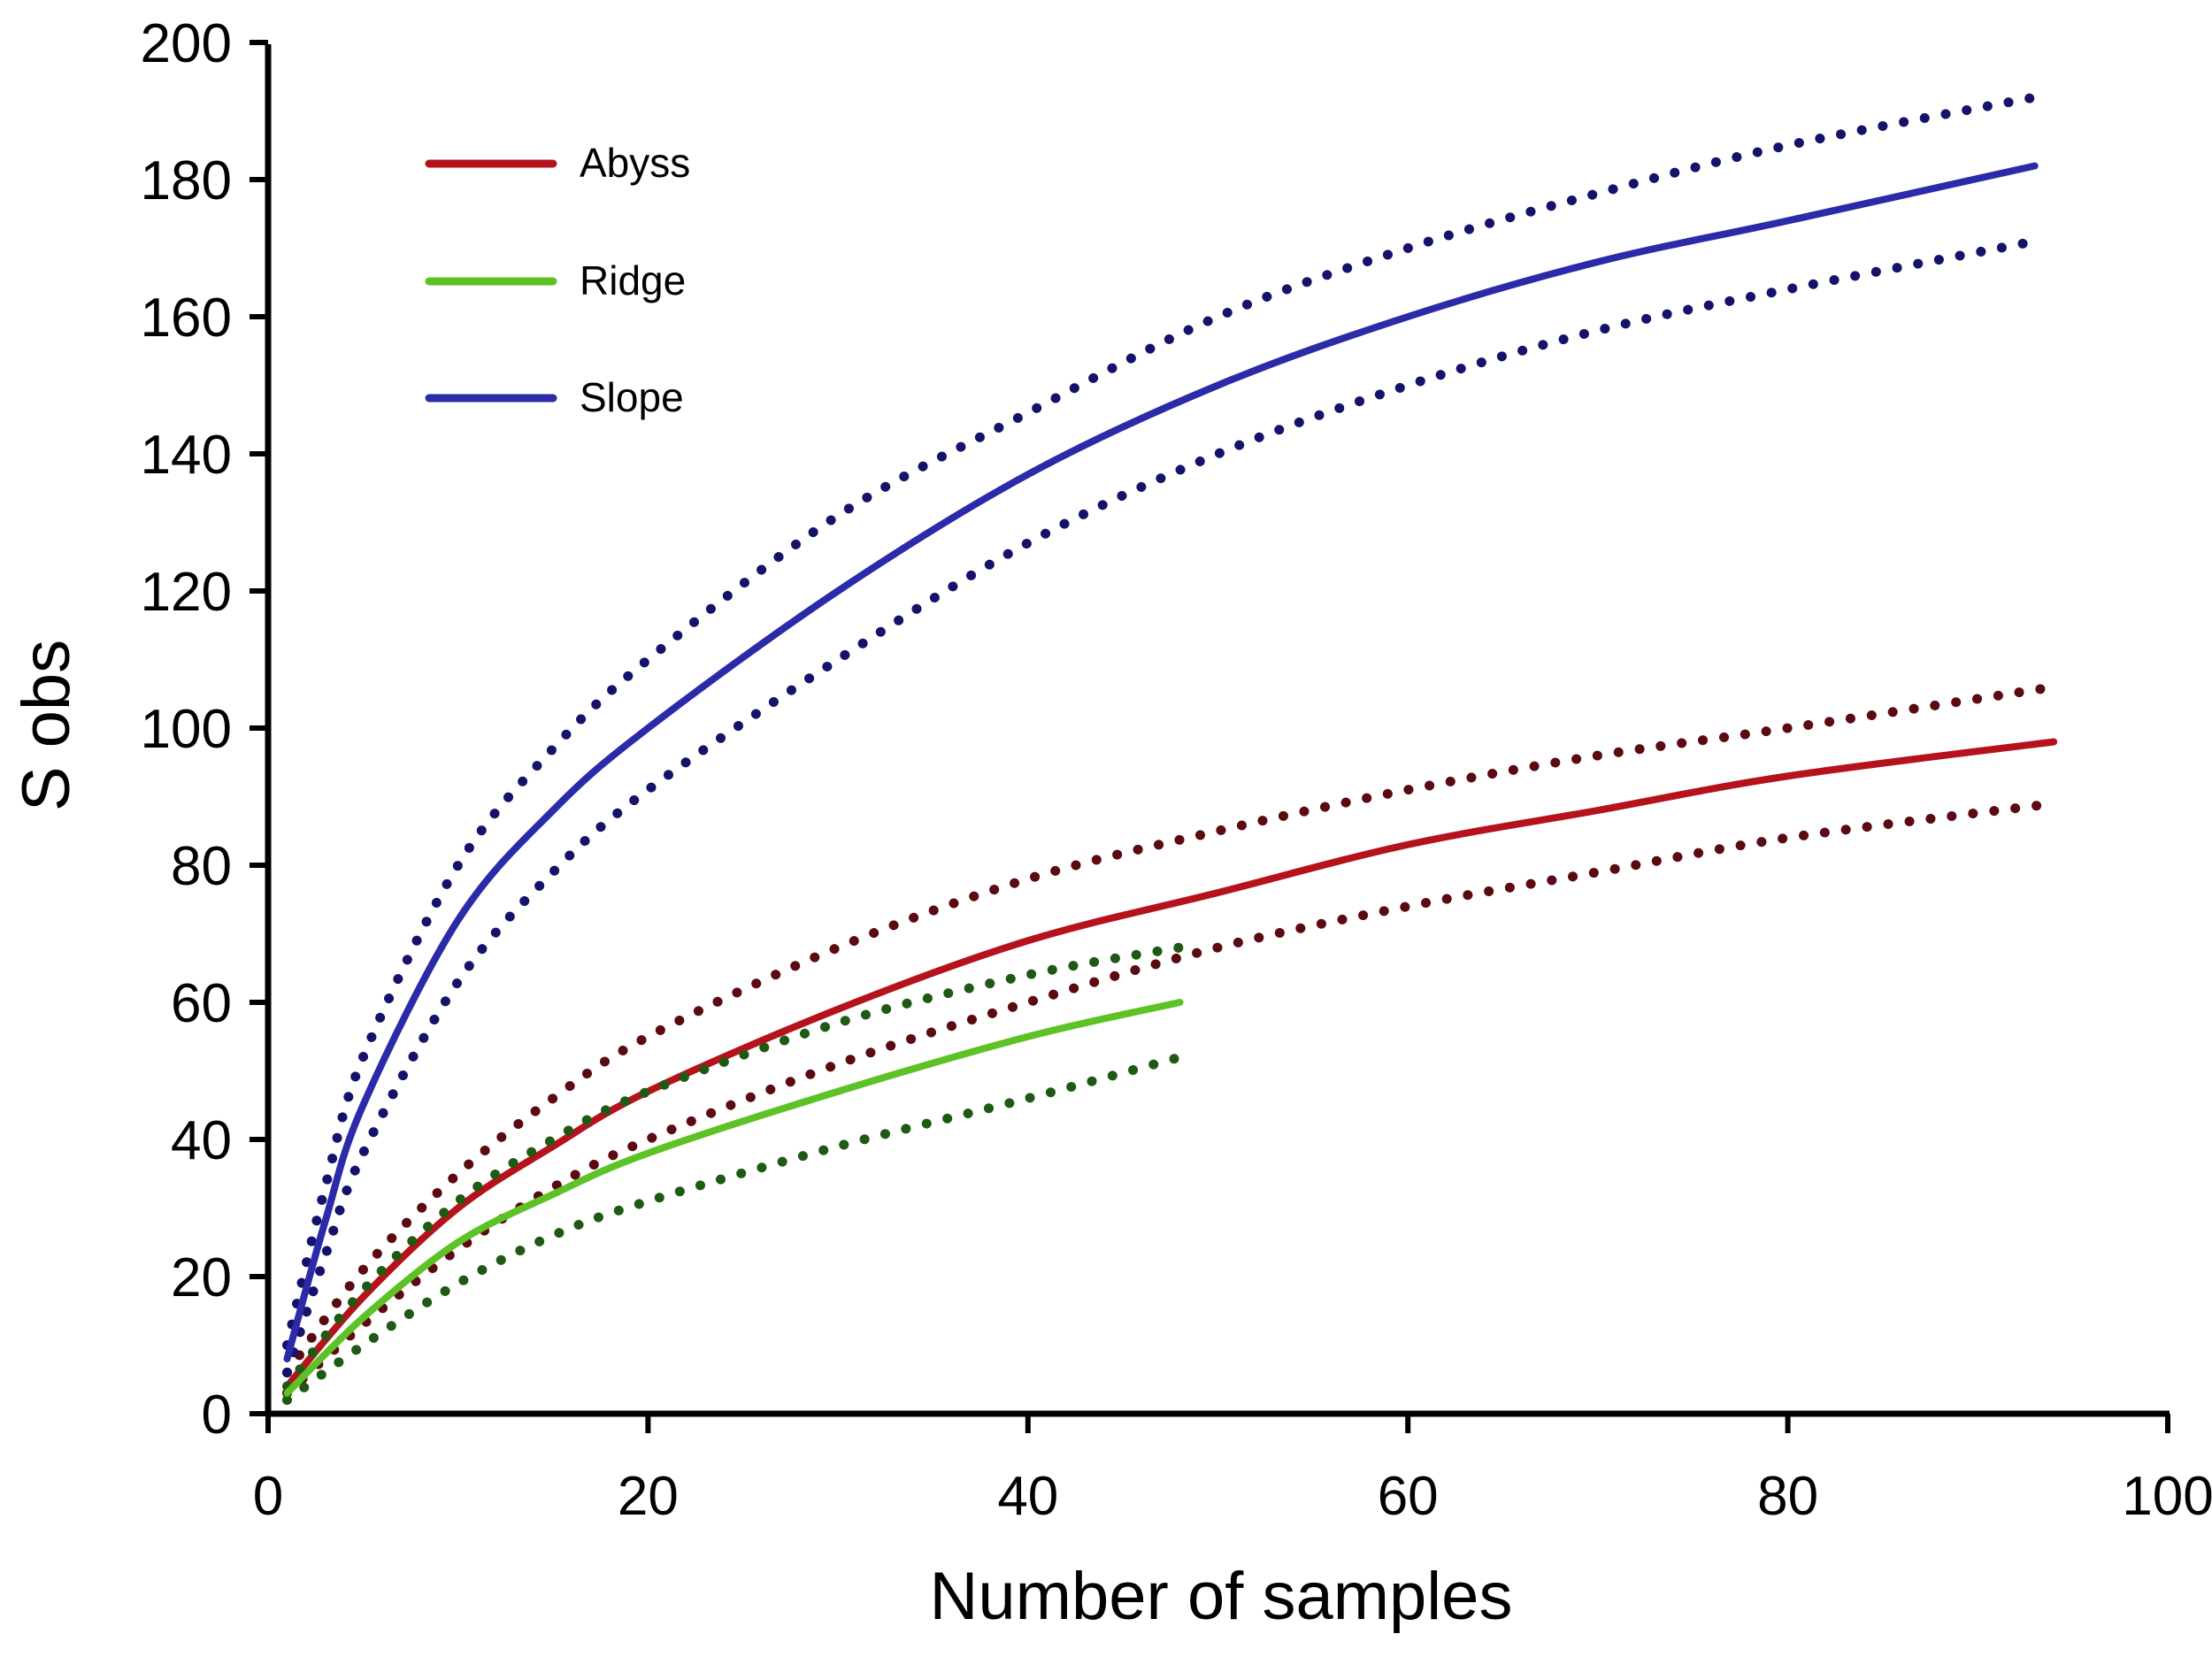  Describe the element at coordinates (46, 725) in the screenshot. I see `y-axis-title: S obs` at that location.